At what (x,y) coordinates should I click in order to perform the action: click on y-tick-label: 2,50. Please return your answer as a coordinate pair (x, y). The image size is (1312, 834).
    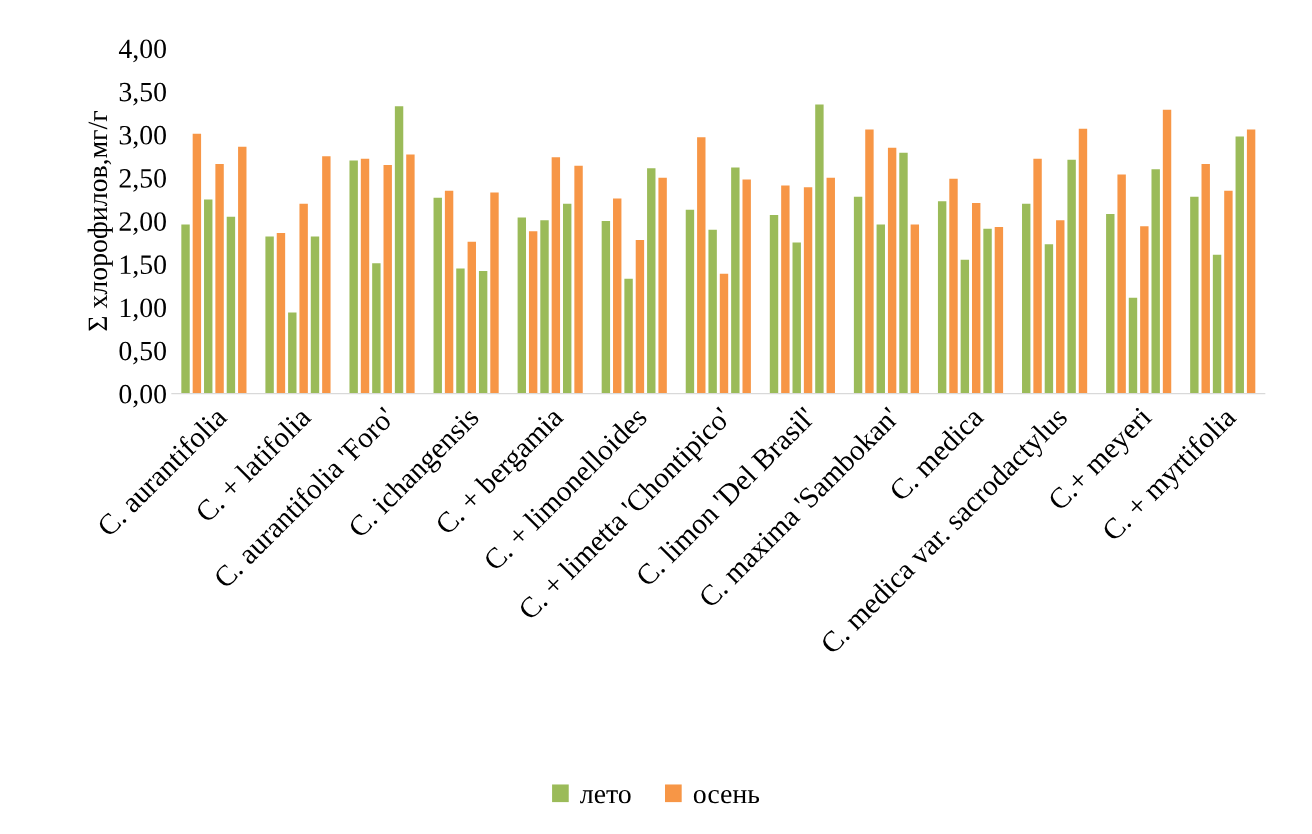
    Looking at the image, I should click on (142, 180).